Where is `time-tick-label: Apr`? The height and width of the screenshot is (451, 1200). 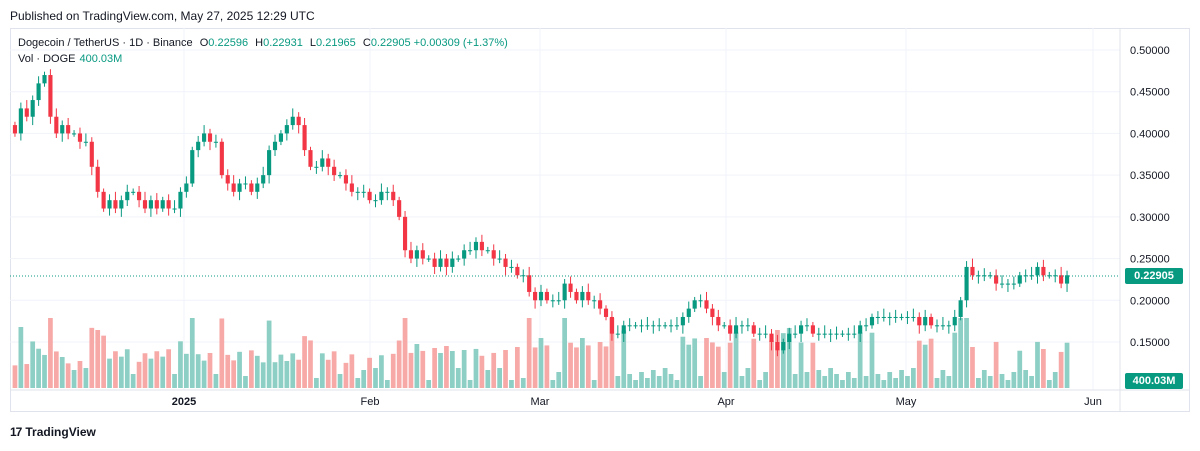
time-tick-label: Apr is located at coordinates (725, 402).